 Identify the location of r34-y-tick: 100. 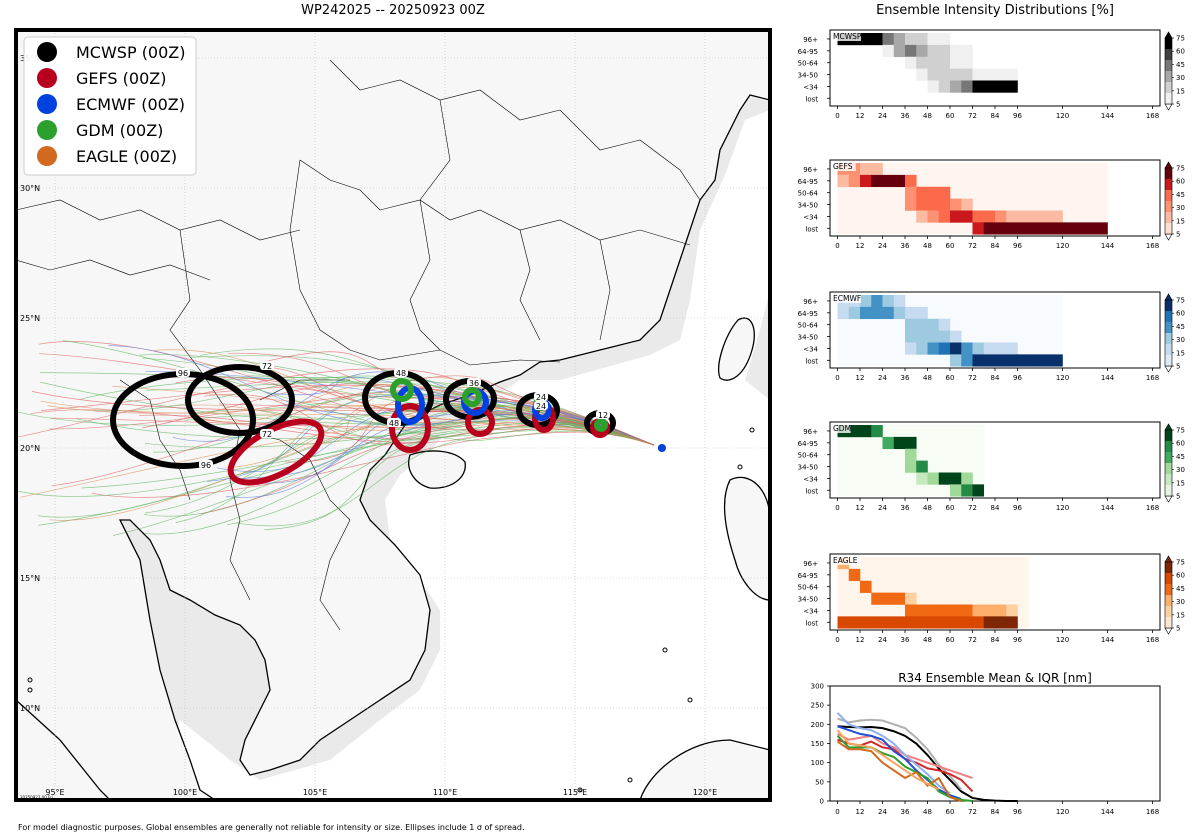
(817, 763).